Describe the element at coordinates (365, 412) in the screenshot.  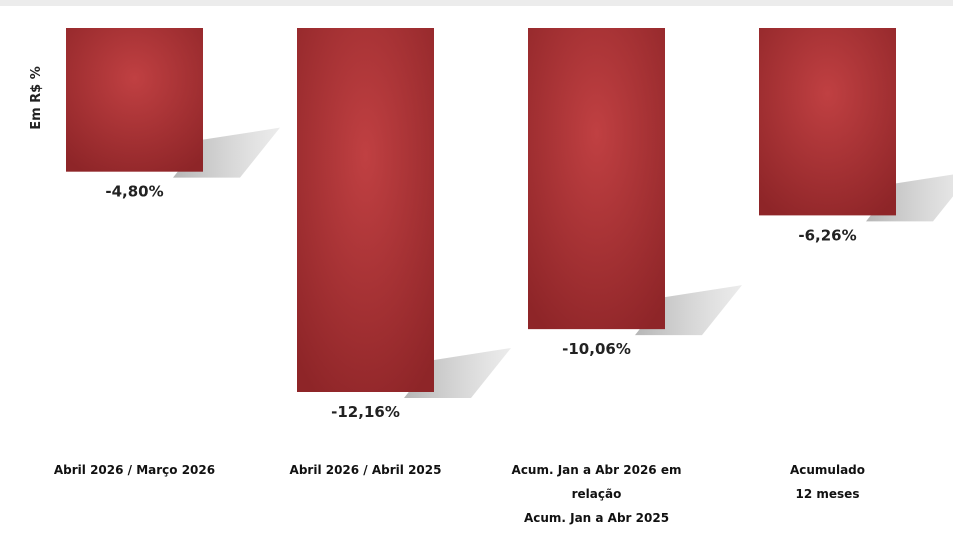
I see `data-label: -12,16%` at that location.